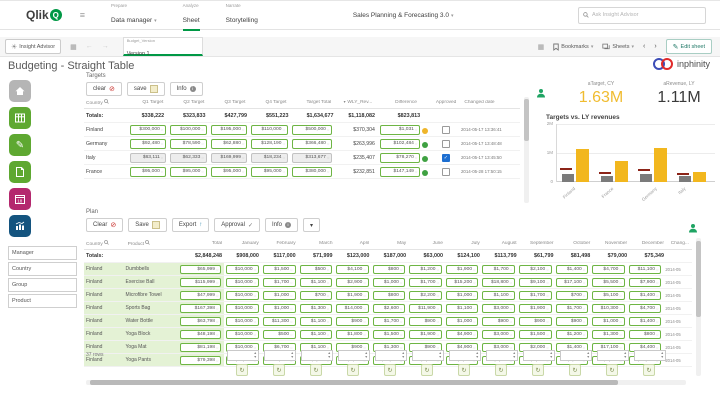 The width and height of the screenshot is (720, 405). What do you see at coordinates (572, 269) in the screenshot?
I see `plan-month-input: $1,400 ◌` at bounding box center [572, 269].